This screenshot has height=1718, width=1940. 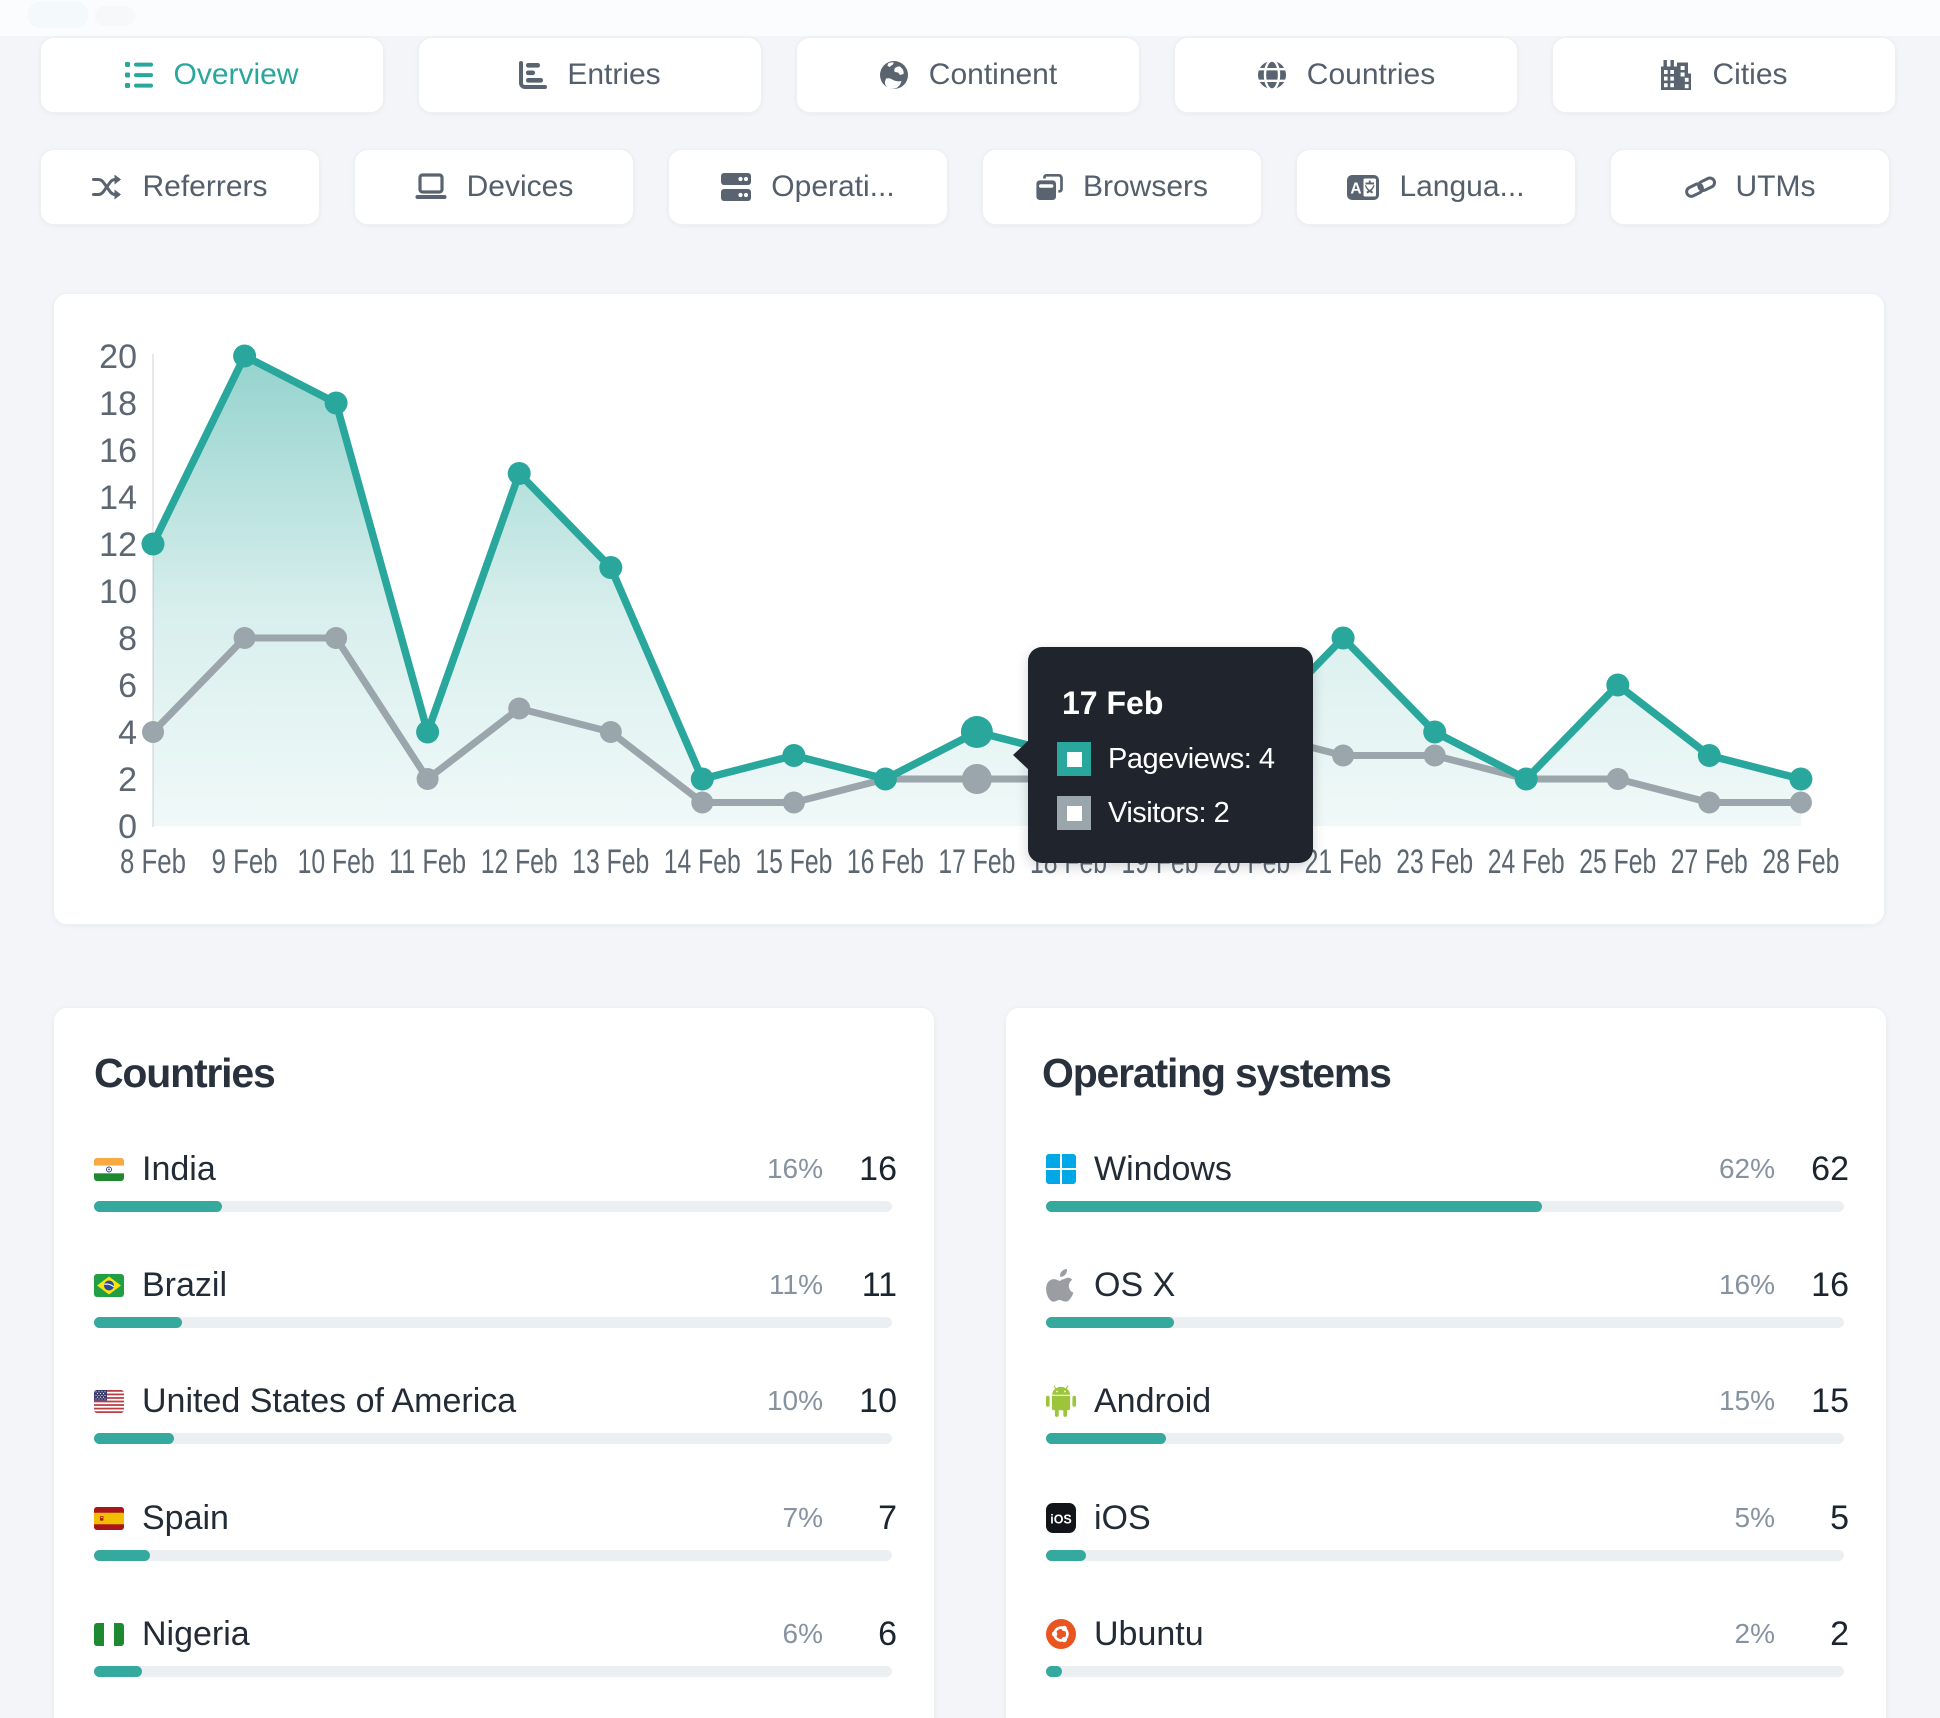 What do you see at coordinates (976, 862) in the screenshot?
I see `svg-text: 17 Feb` at bounding box center [976, 862].